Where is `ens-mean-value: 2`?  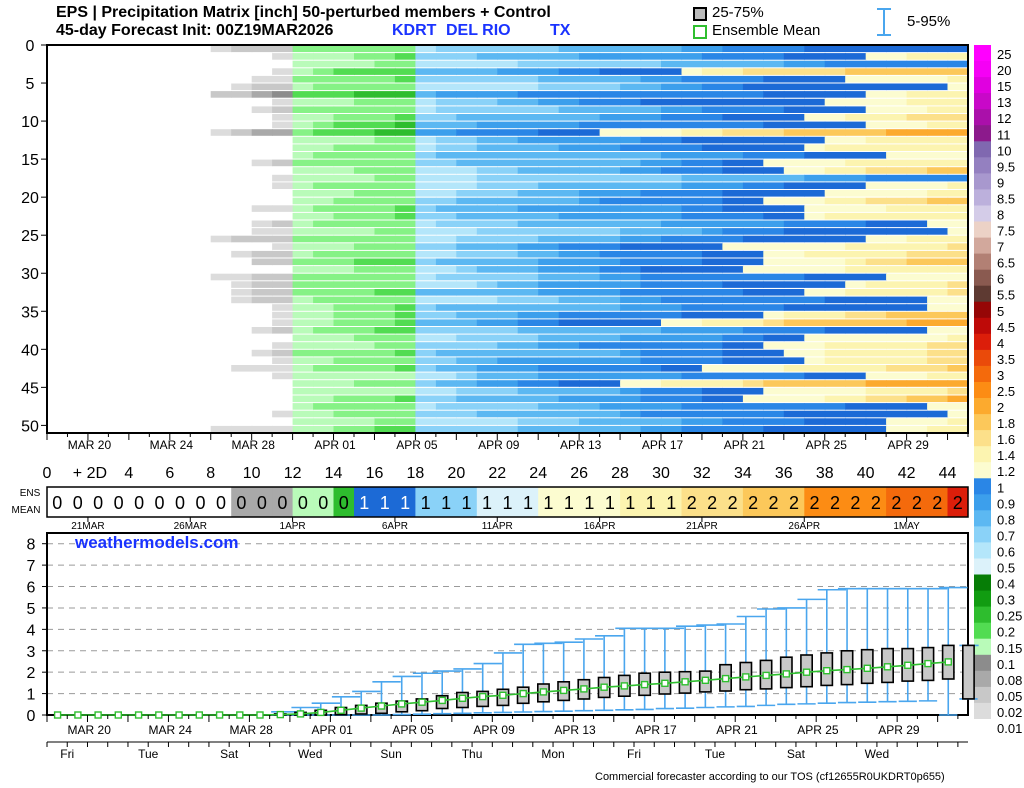
ens-mean-value: 2 is located at coordinates (958, 503).